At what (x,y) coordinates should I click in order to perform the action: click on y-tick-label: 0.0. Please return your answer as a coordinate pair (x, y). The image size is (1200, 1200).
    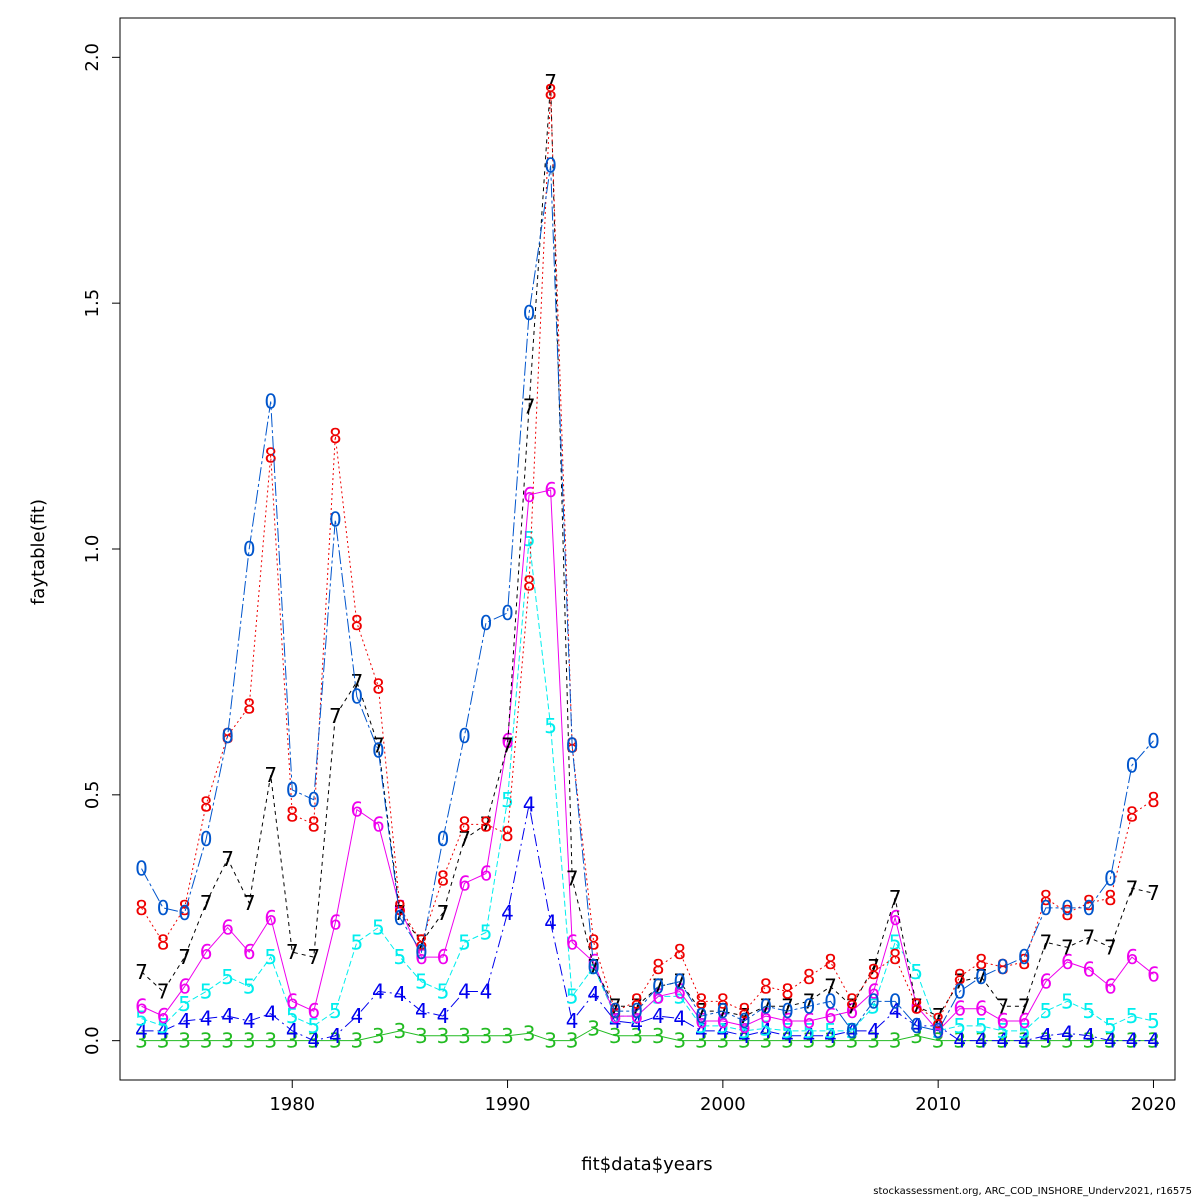
    Looking at the image, I should click on (92, 1040).